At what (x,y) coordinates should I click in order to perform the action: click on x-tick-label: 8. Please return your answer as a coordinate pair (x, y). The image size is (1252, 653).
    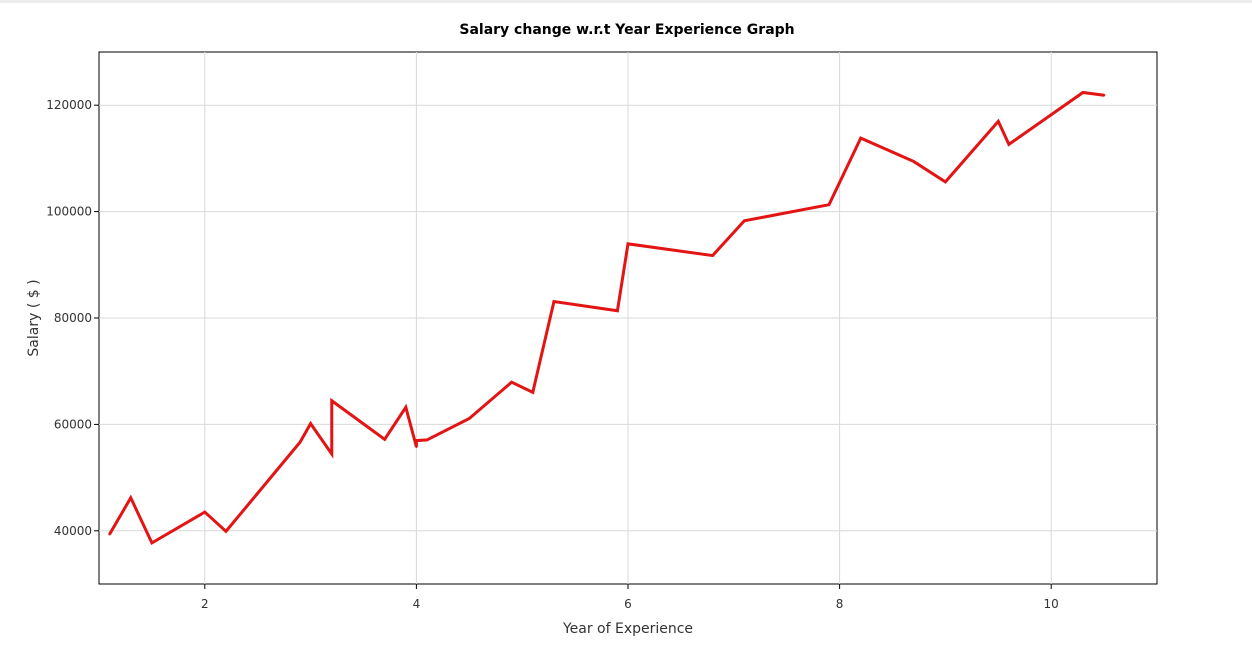
    Looking at the image, I should click on (840, 604).